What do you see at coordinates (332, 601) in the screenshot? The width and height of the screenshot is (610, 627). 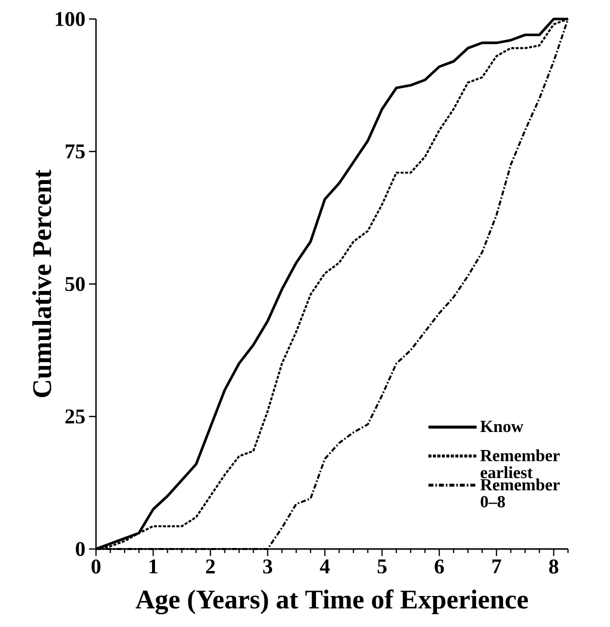 I see `x-axis-title: Age (Years) at Time of Experience` at bounding box center [332, 601].